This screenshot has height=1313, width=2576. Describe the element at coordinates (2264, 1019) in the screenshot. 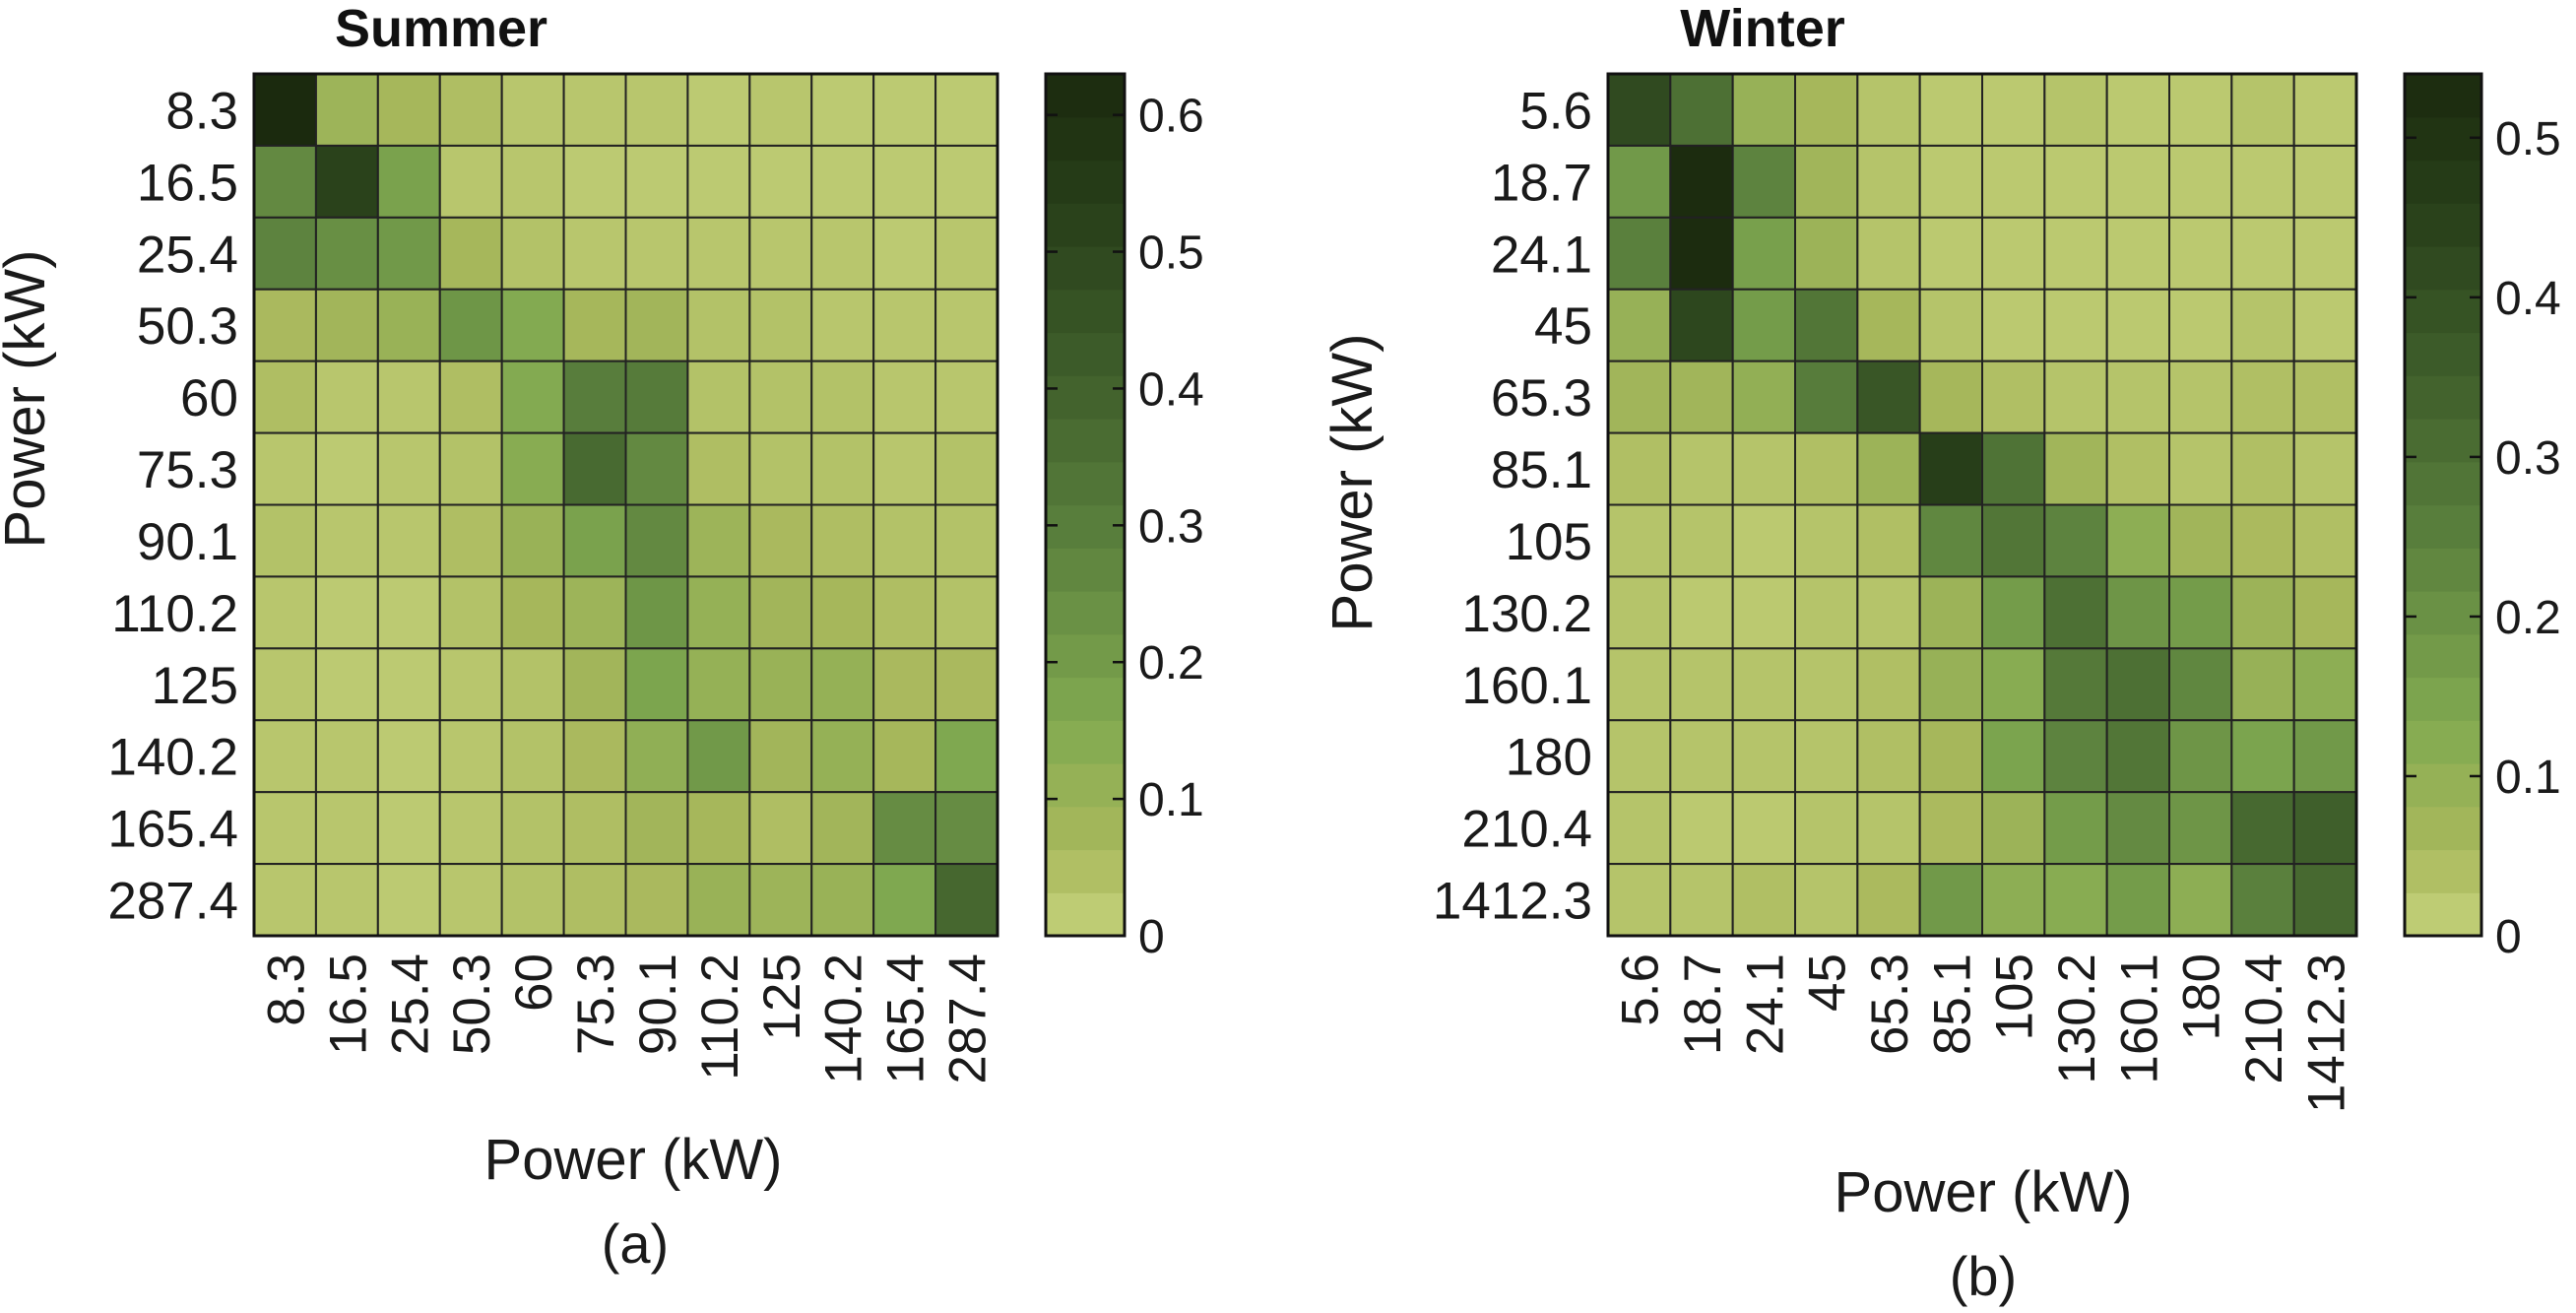

I see `x-tick-label: 210.4` at that location.